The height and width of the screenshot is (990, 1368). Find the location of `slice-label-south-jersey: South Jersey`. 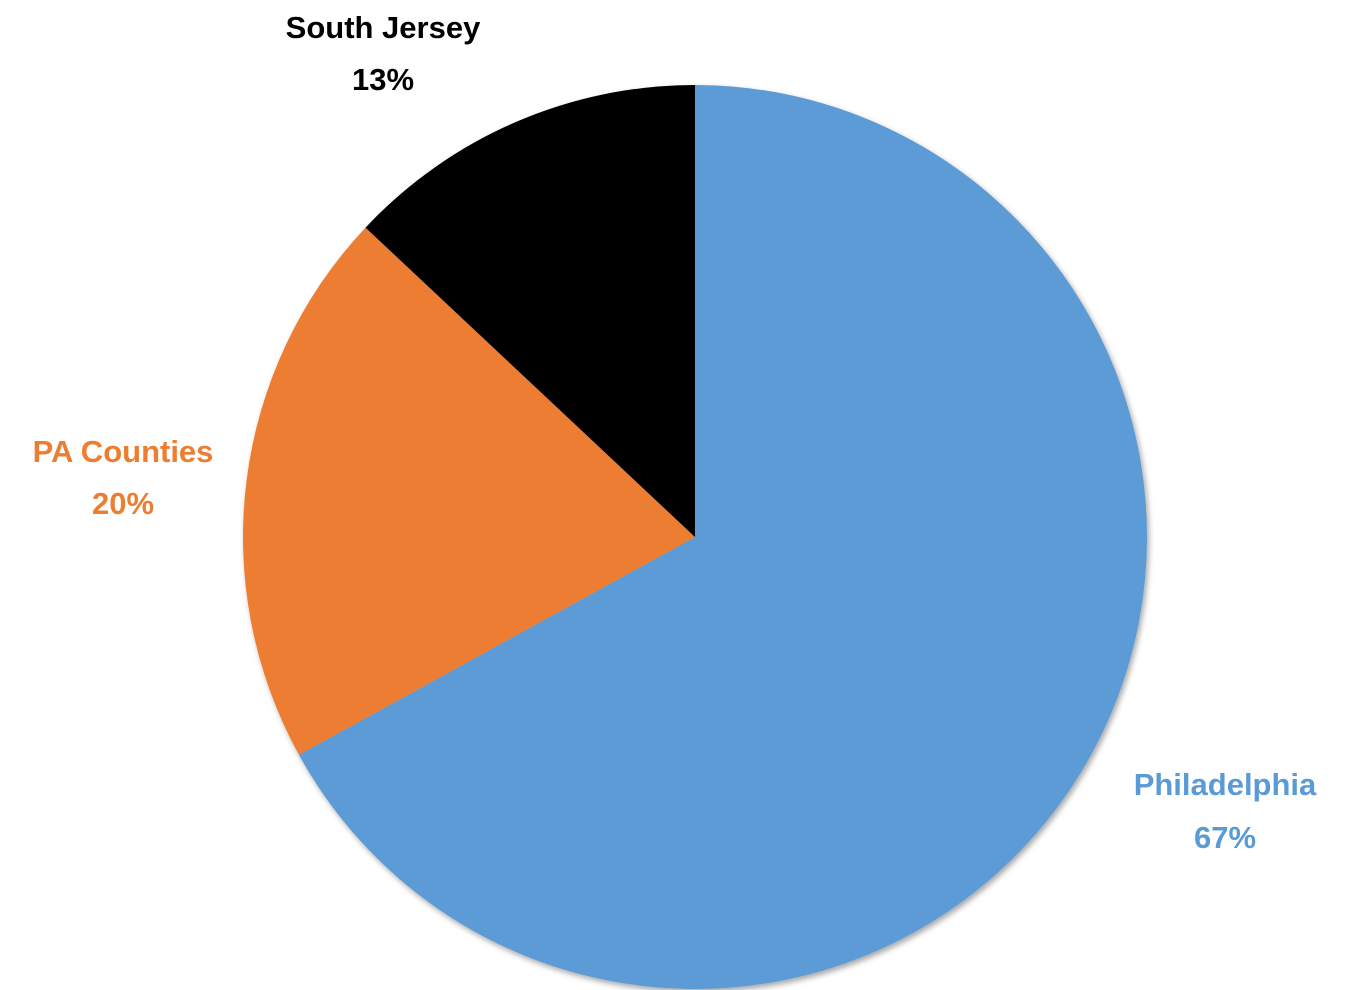

slice-label-south-jersey: South Jersey is located at coordinates (383, 27).